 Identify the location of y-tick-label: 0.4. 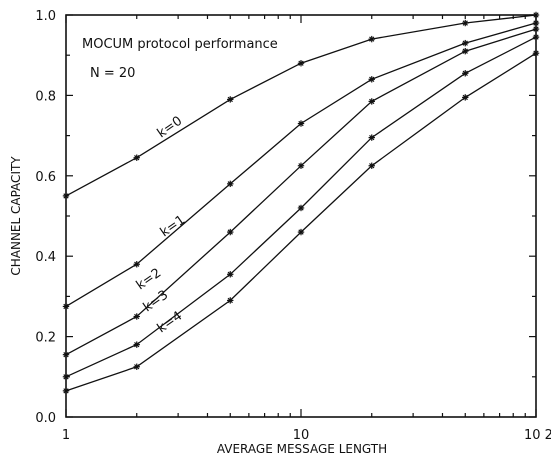
(45, 257).